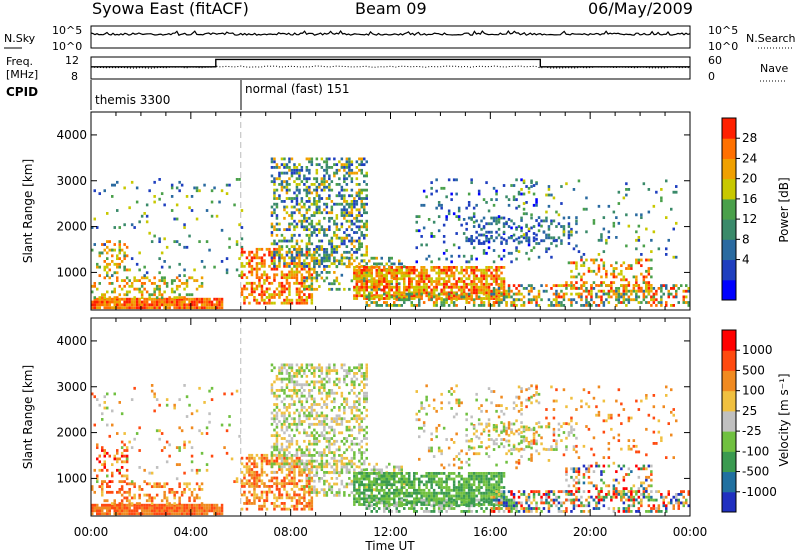 Image resolution: width=800 pixels, height=554 pixels. I want to click on freq-tick-low: 8, so click(74, 76).